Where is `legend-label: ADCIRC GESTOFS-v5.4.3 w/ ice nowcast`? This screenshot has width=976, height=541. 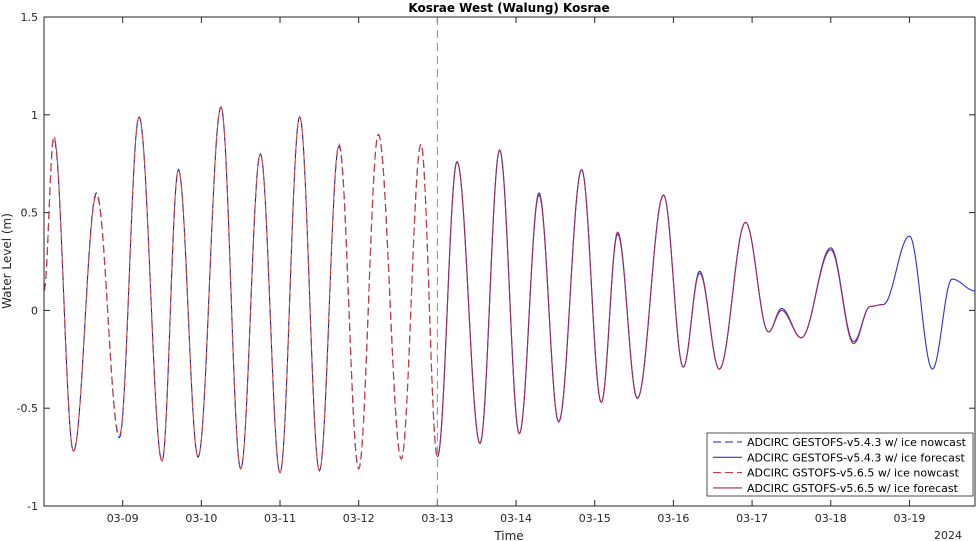
legend-label: ADCIRC GESTOFS-v5.4.3 w/ ice nowcast is located at coordinates (857, 442).